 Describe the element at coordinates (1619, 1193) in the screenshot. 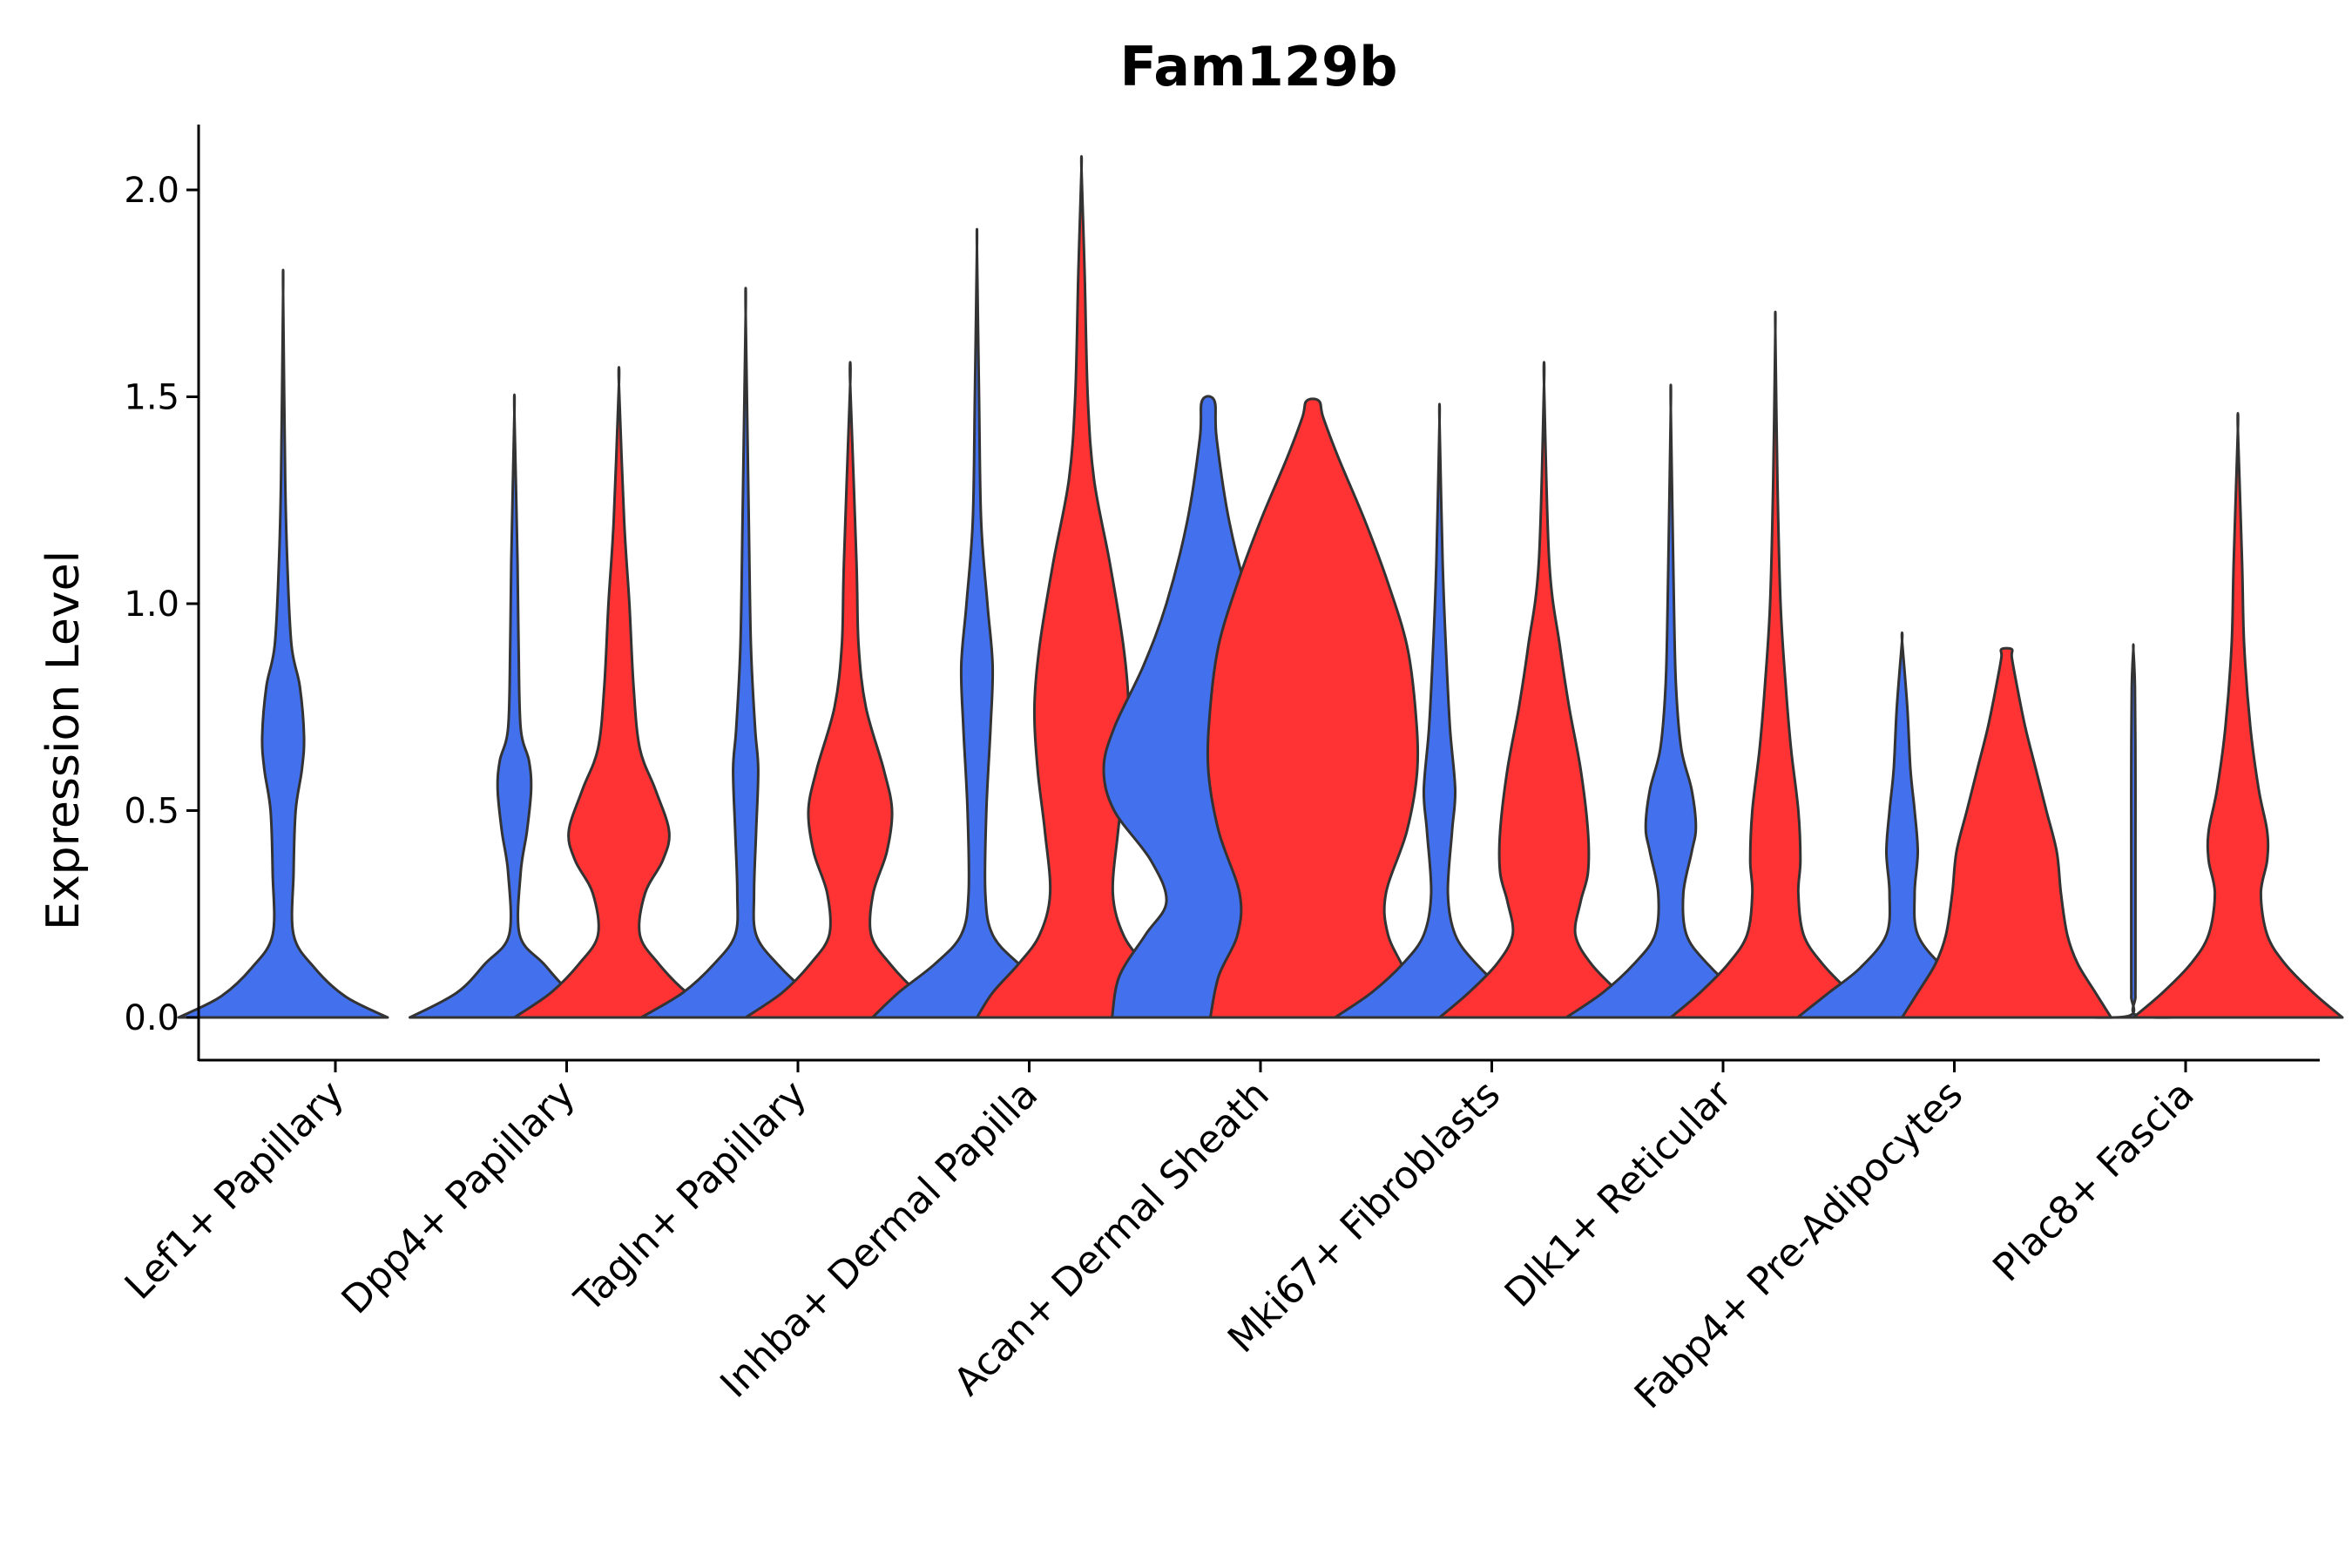

I see `x-category-label: Dlk1+ Reticular` at that location.